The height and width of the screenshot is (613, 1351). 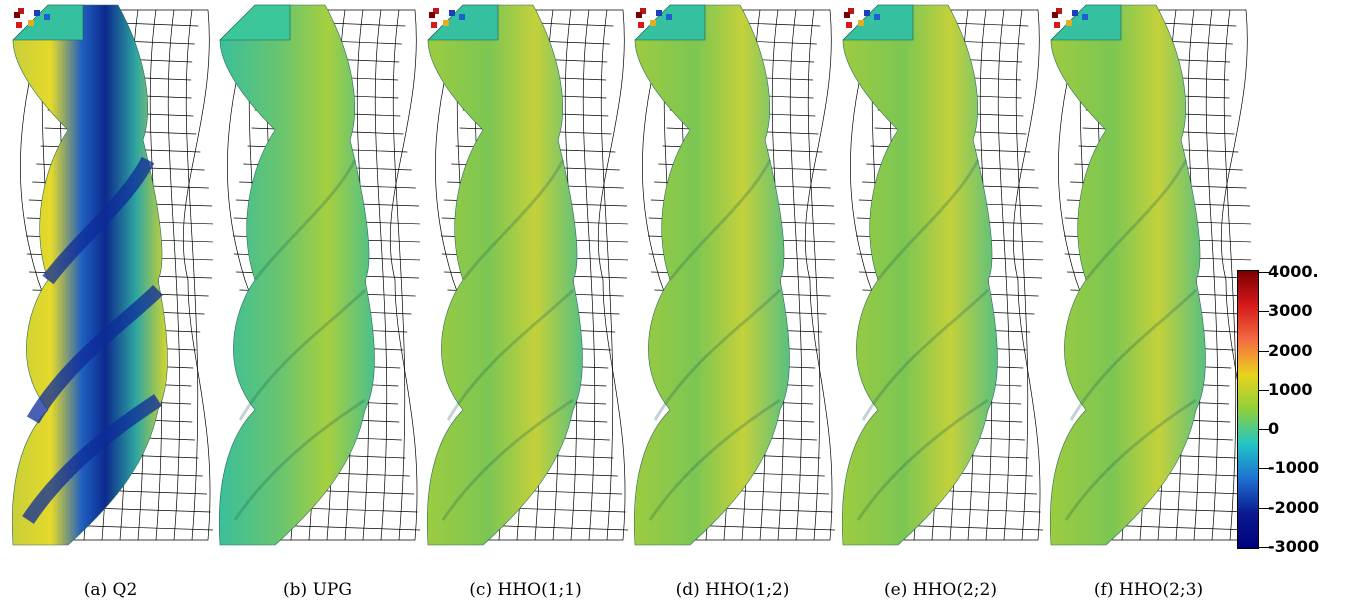 What do you see at coordinates (1290, 350) in the screenshot?
I see `colorbar-tick-label: 2000` at bounding box center [1290, 350].